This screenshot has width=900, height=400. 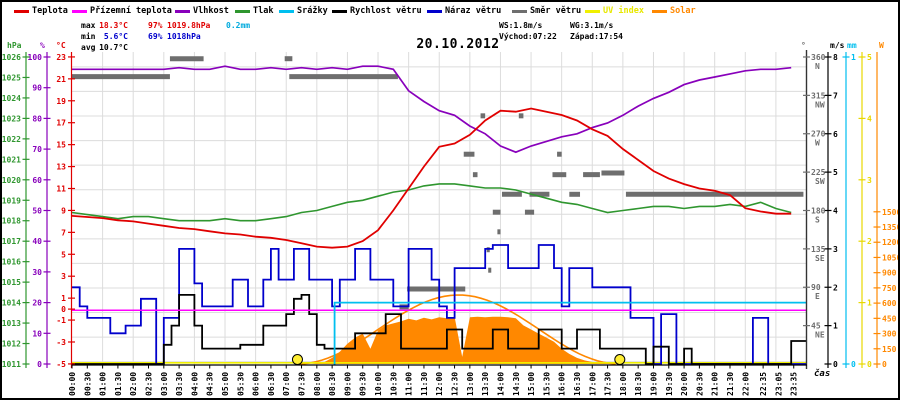 What do you see at coordinates (61, 320) in the screenshot?
I see `svg-text: -1` at bounding box center [61, 320].